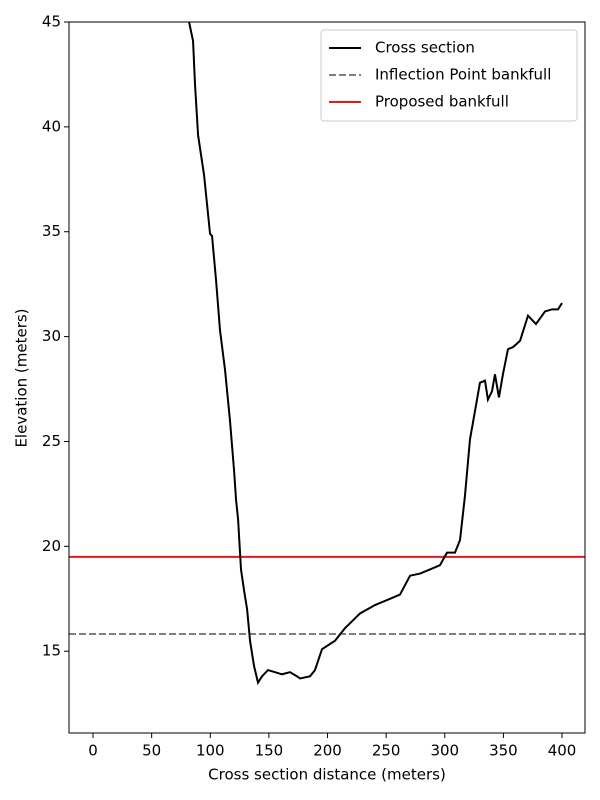 Image resolution: width=600 pixels, height=800 pixels. What do you see at coordinates (562, 751) in the screenshot?
I see `x-tick-label: 400` at bounding box center [562, 751].